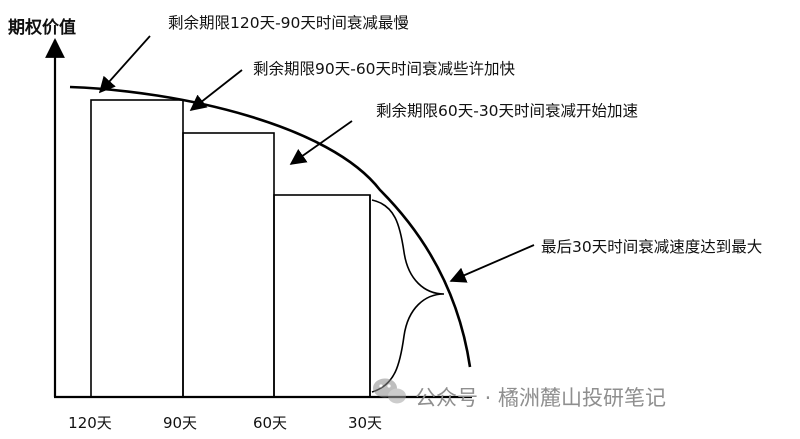  I want to click on annotation-text-2: 剩余期限90天-60天时间衰减些许加快, so click(384, 68).